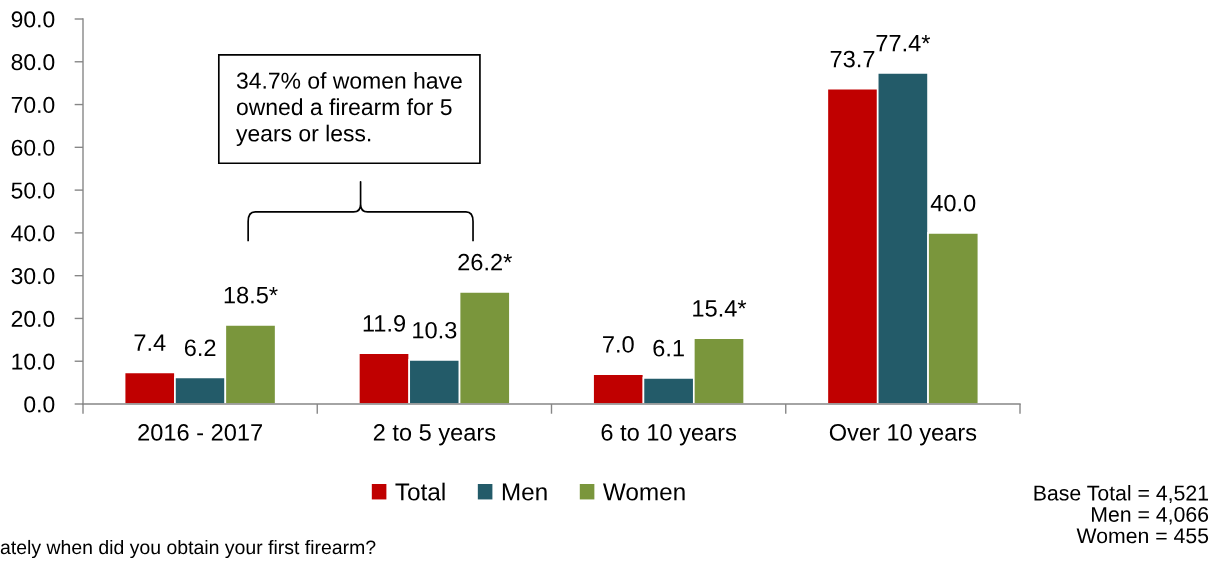  What do you see at coordinates (852, 59) in the screenshot?
I see `data-label: 73.7` at bounding box center [852, 59].